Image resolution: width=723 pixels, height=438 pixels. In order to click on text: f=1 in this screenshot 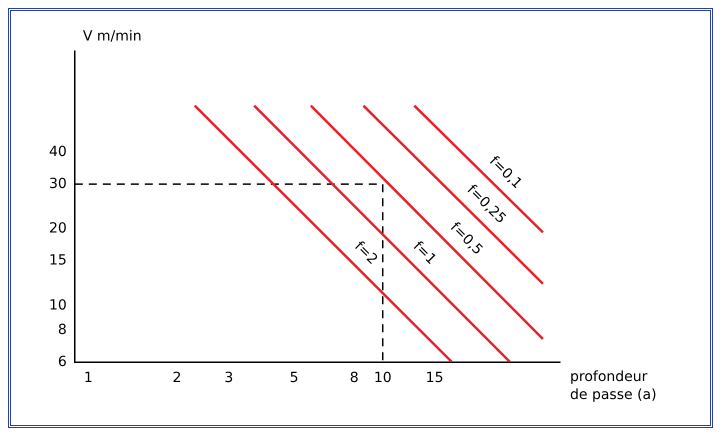, I will do `click(425, 253)`.